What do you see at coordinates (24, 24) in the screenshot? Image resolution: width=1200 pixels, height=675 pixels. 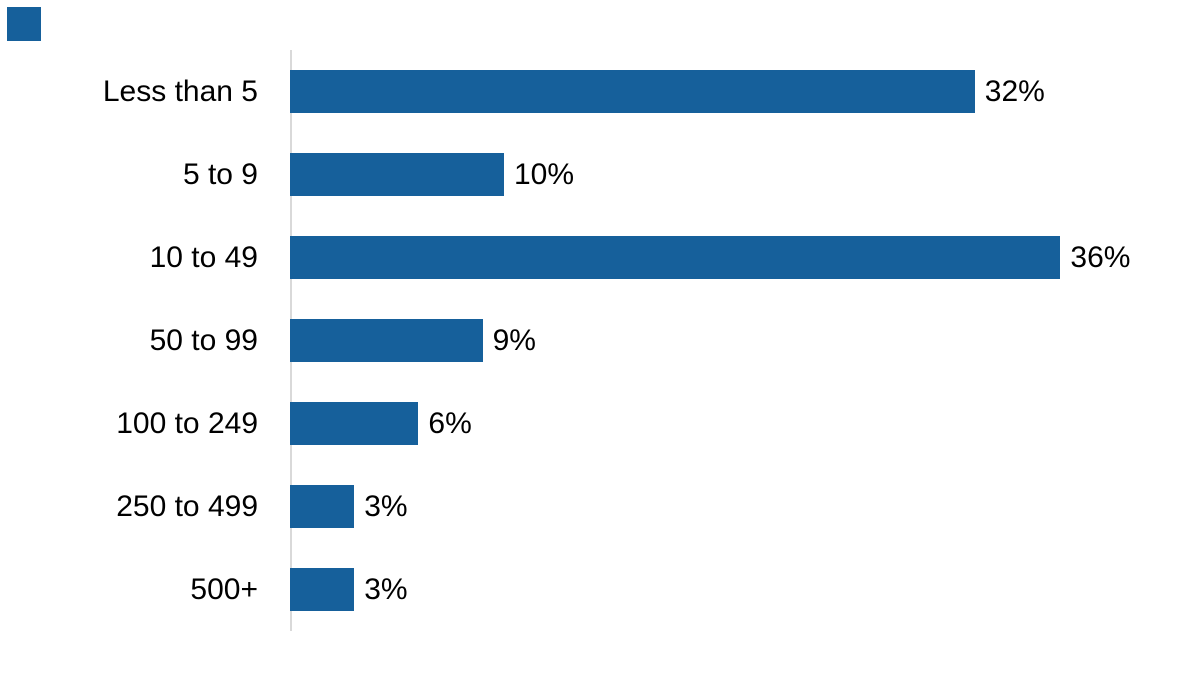 I see `corner-accent-square` at bounding box center [24, 24].